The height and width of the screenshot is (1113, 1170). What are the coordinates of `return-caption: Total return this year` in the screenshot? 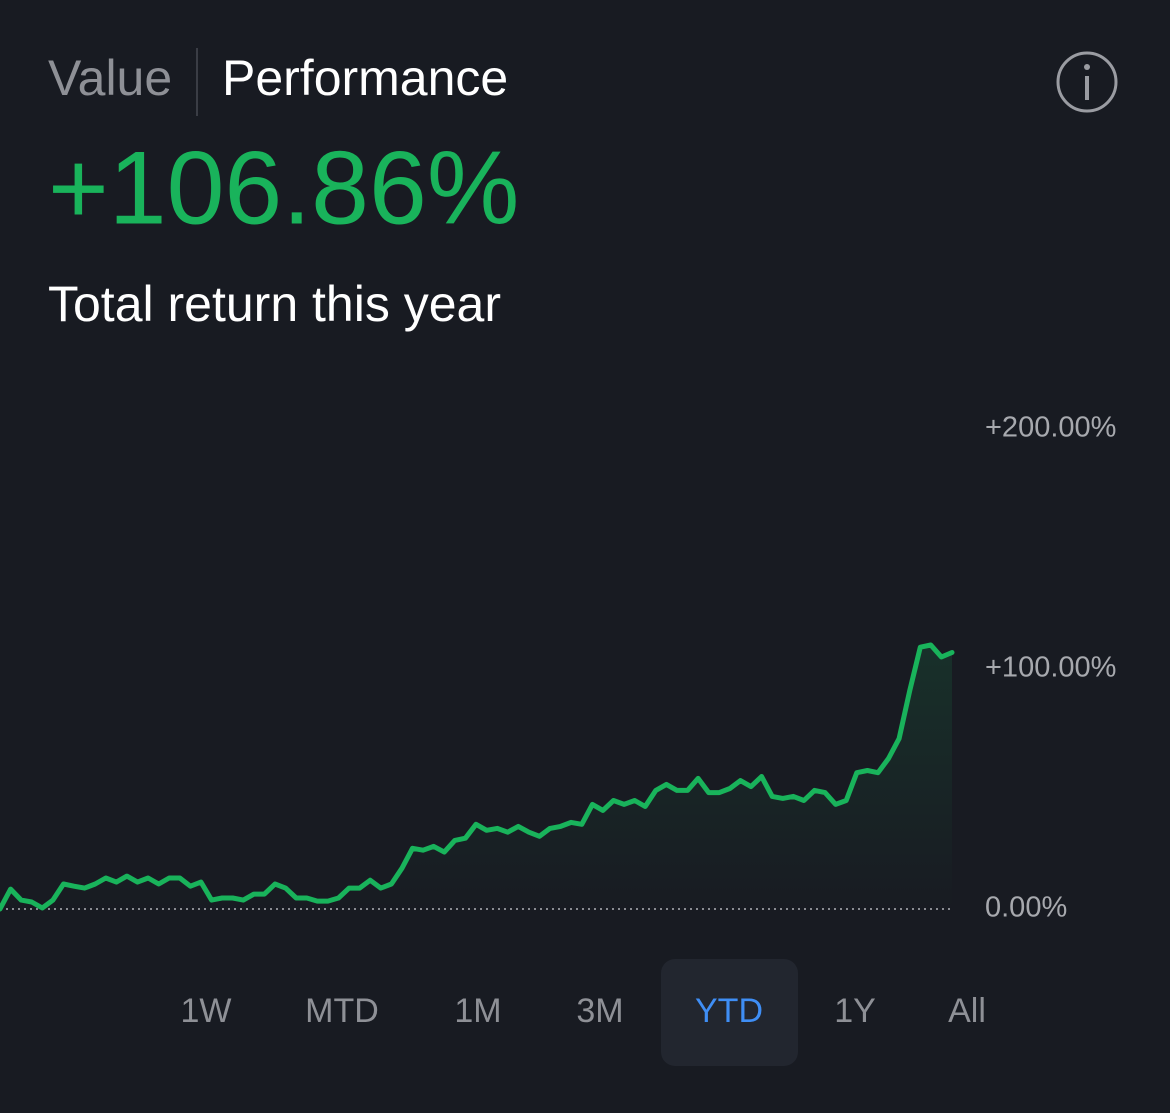 It's located at (274, 304).